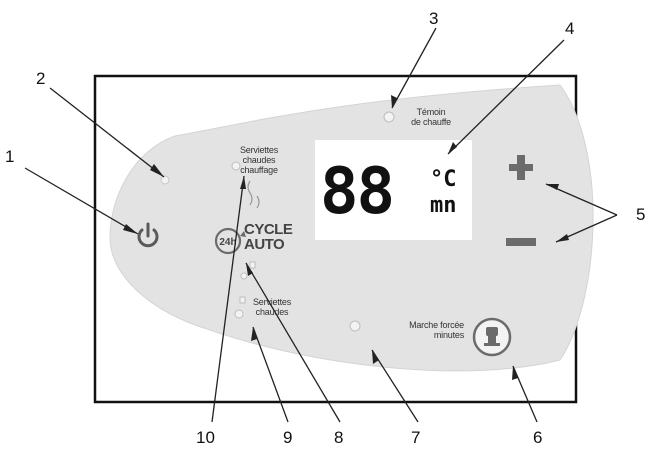  Describe the element at coordinates (431, 122) in the screenshot. I see `heating-indicator-line2: de chauffe` at that location.